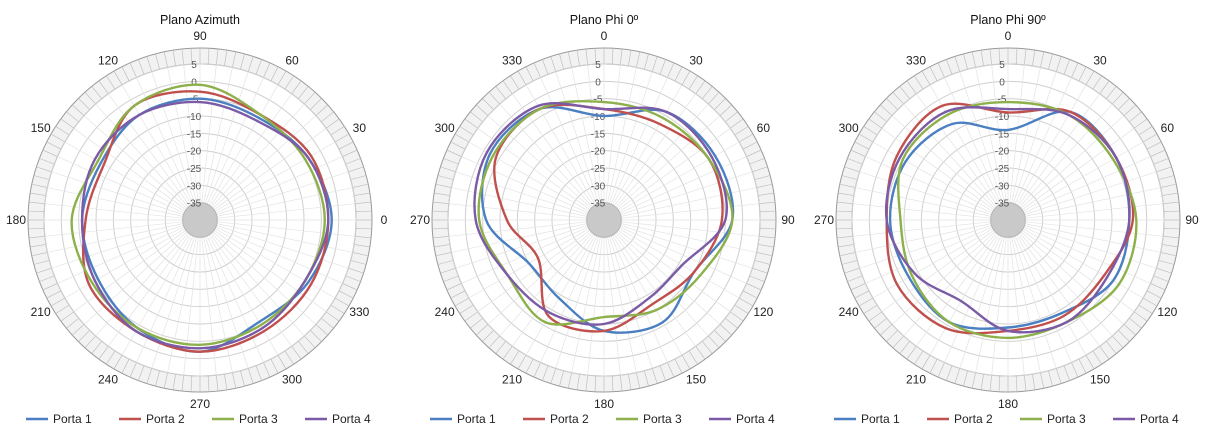 Image resolution: width=1212 pixels, height=431 pixels. What do you see at coordinates (194, 82) in the screenshot?
I see `radial-label: 0` at bounding box center [194, 82].